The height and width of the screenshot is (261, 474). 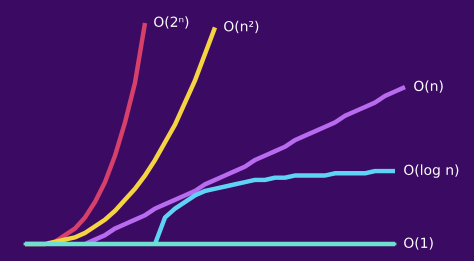 What do you see at coordinates (171, 22) in the screenshot?
I see `series-label: O(2ⁿ)` at bounding box center [171, 22].